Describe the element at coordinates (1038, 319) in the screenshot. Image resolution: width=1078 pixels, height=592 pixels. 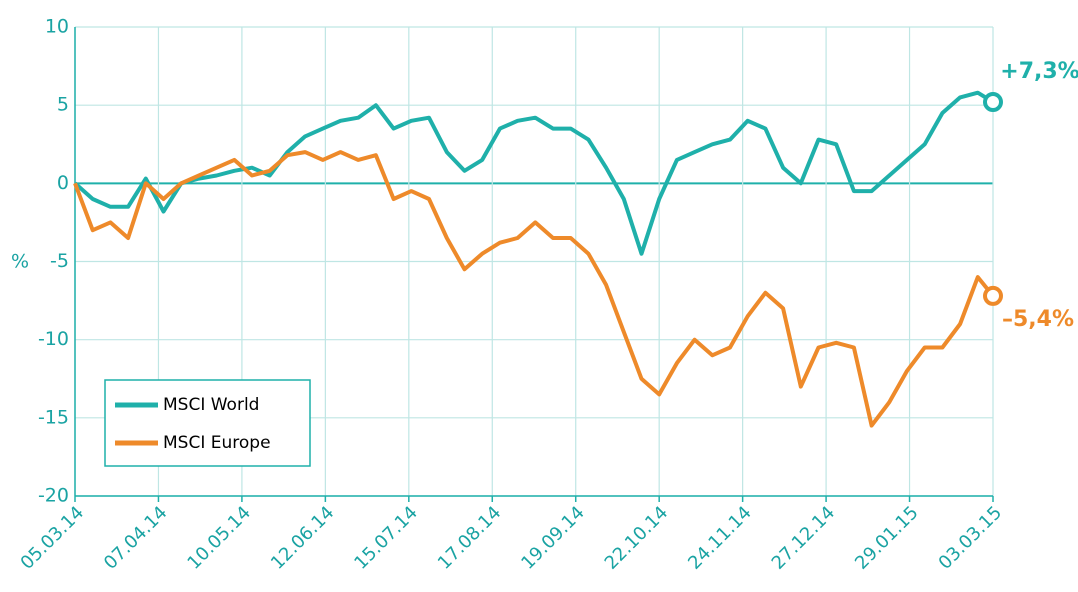
I see `annotation: –5,4%` at that location.